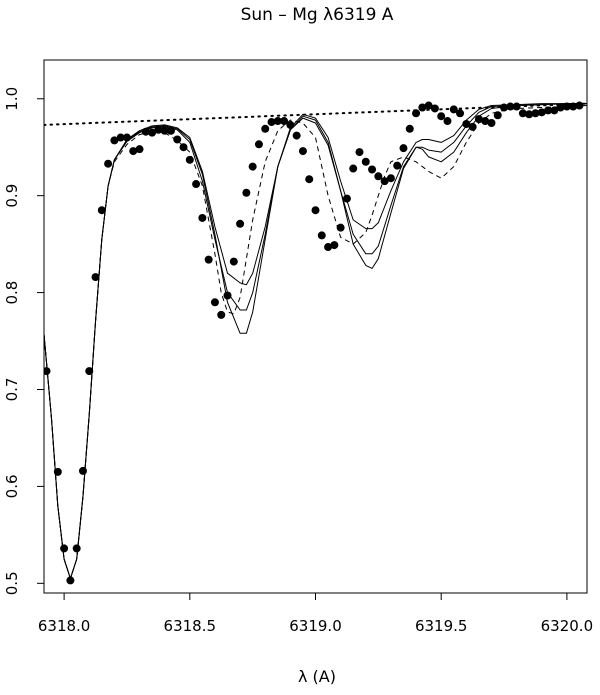 The height and width of the screenshot is (695, 600). I want to click on chart-title: Sun – Mg λ6319 A, so click(317, 15).